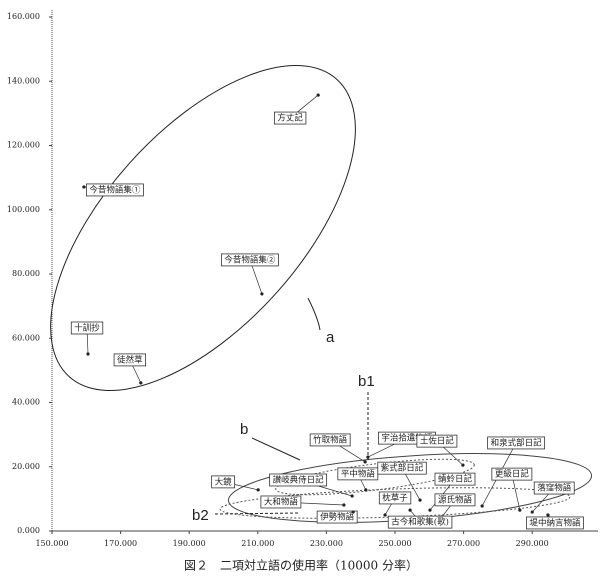  I want to click on point-label-text: 徒然草, so click(130, 359).